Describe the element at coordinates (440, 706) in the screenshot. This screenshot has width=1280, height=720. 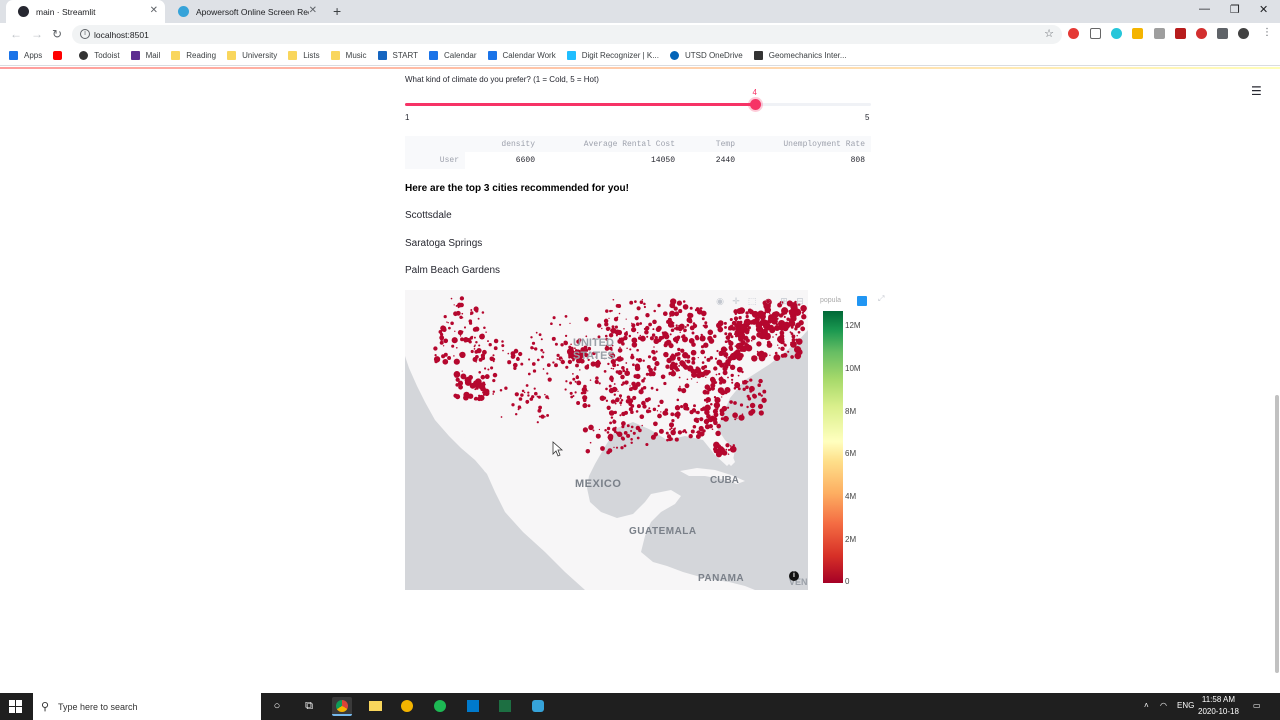
I see `spotify-icon` at that location.